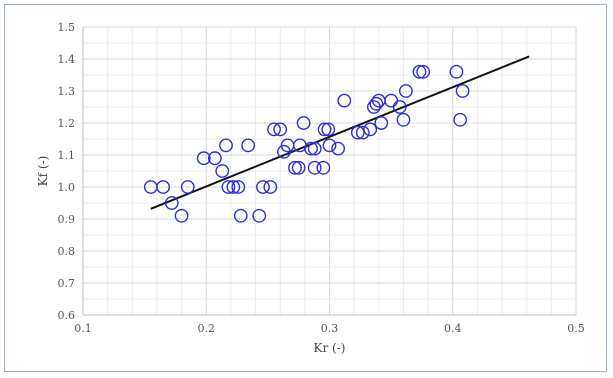  I want to click on y-tick-label: 0.8, so click(67, 251).